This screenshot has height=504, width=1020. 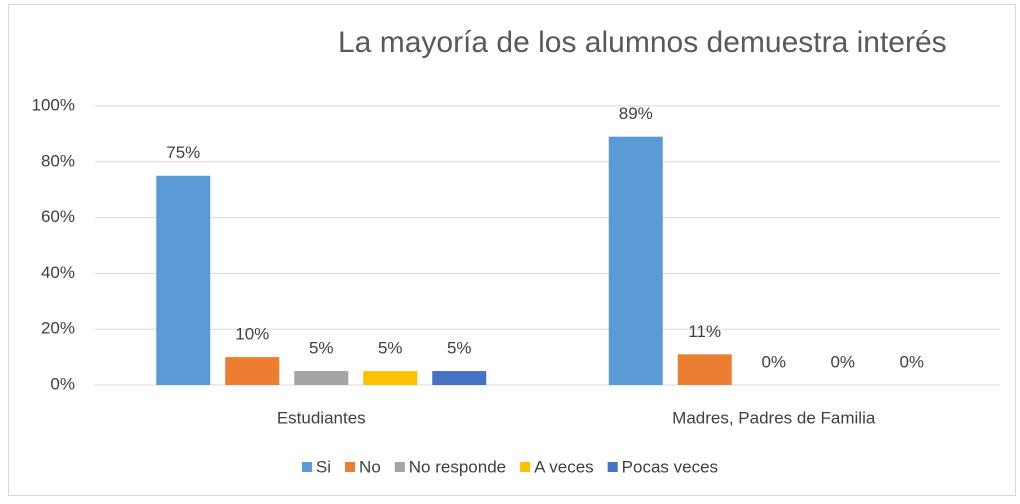 What do you see at coordinates (323, 466) in the screenshot?
I see `legend-label: Si` at bounding box center [323, 466].